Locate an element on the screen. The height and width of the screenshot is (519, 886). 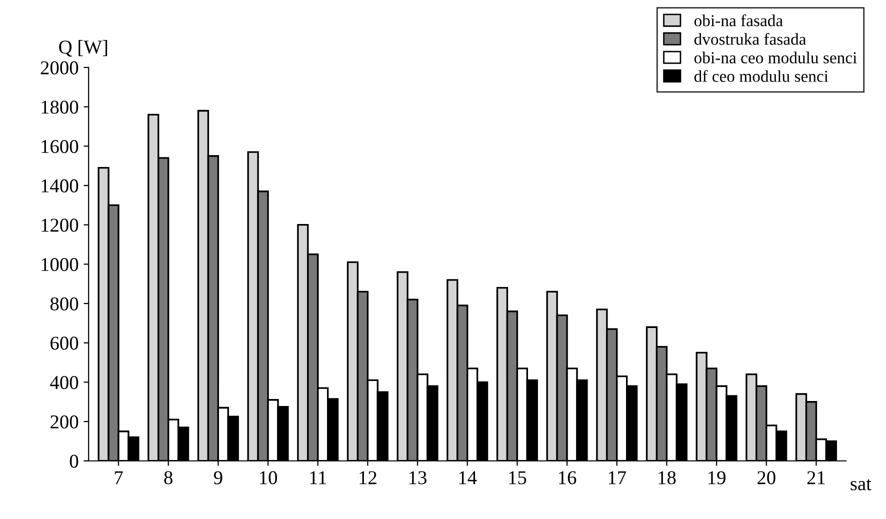
y-tick-label: 0 is located at coordinates (74, 461).